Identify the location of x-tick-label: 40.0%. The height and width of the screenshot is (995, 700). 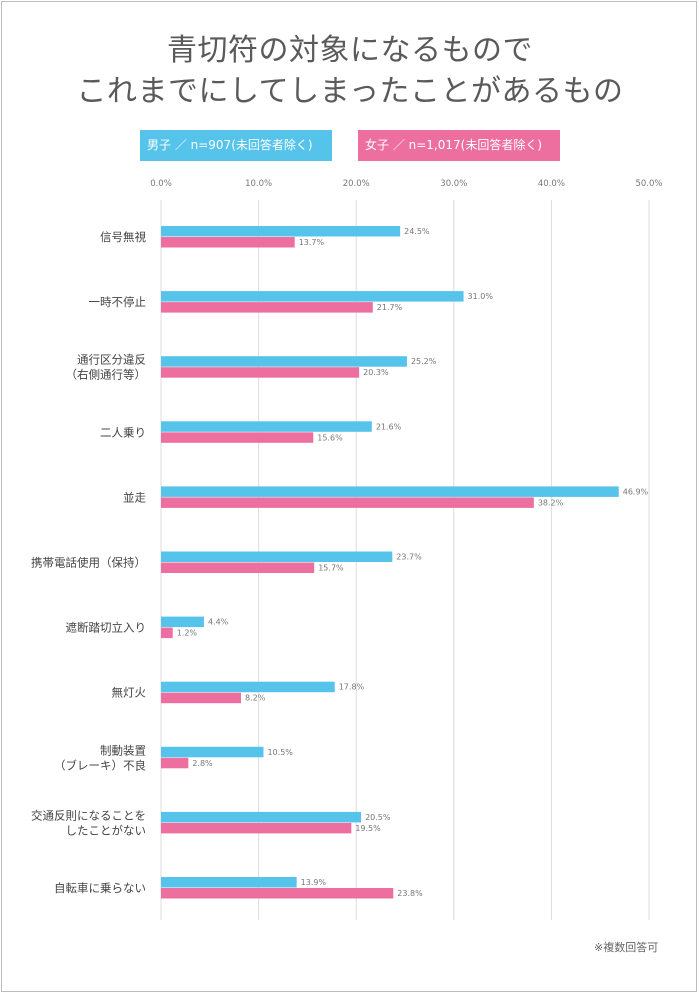
(551, 184).